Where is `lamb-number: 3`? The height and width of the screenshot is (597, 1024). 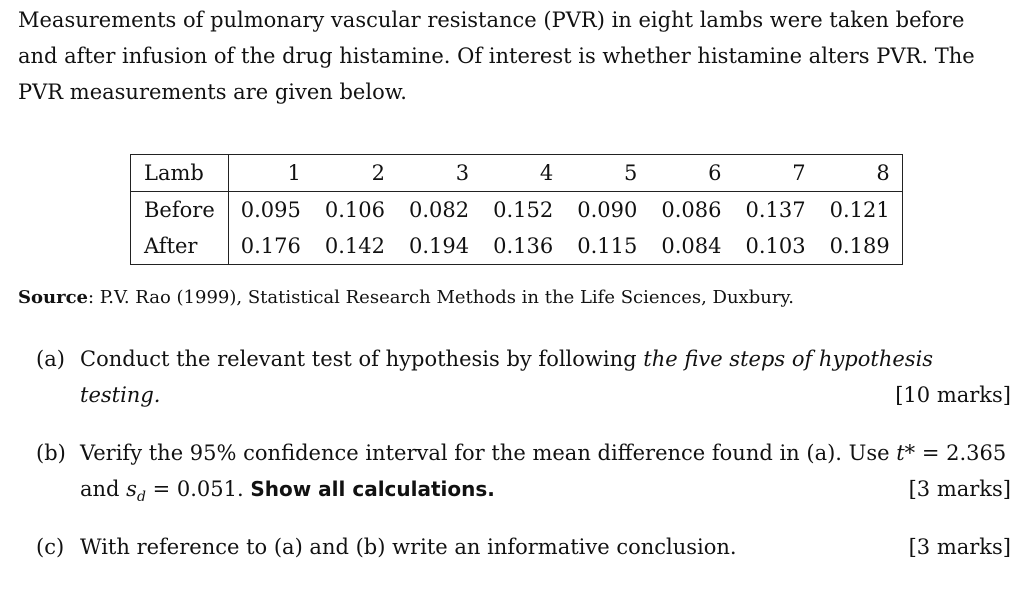 lamb-number: 3 is located at coordinates (439, 173).